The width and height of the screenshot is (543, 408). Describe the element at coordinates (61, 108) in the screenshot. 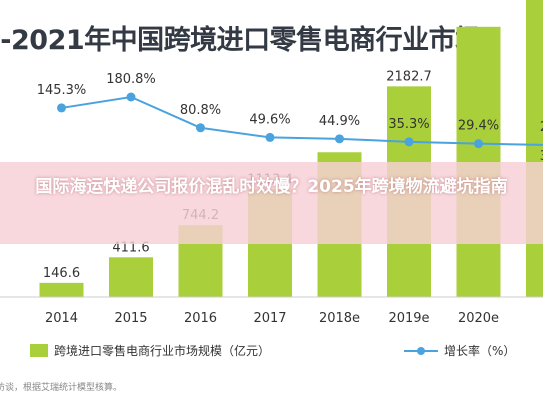

I see `growth-point-2014` at that location.